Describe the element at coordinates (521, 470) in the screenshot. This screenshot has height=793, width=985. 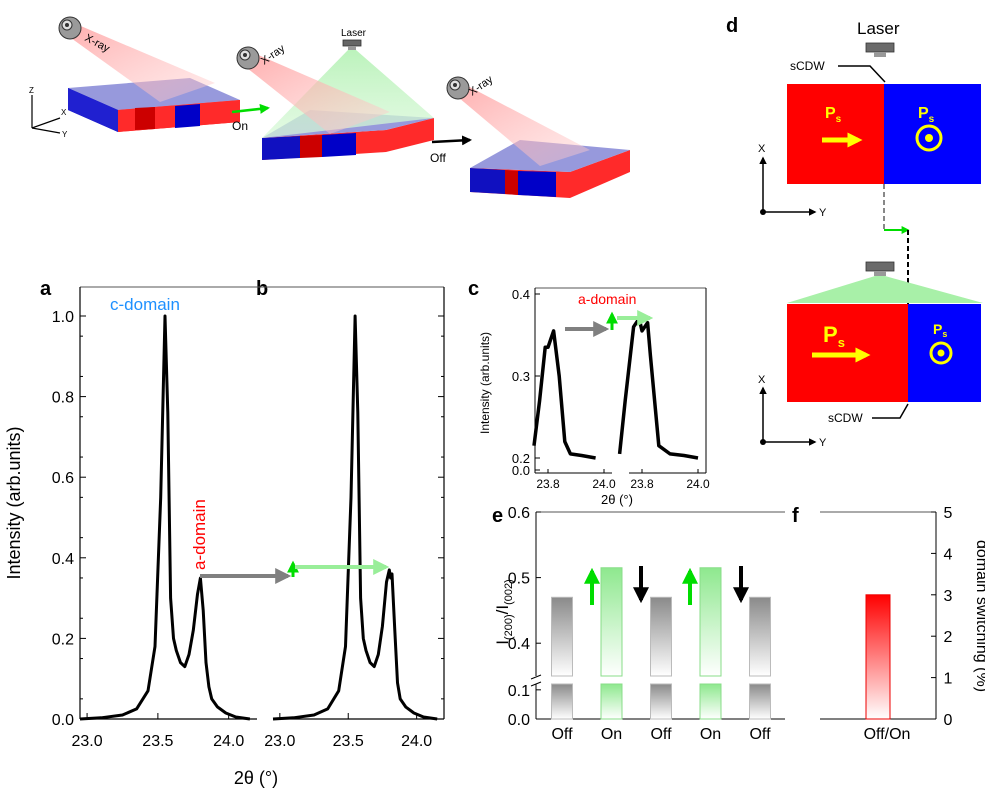
I see `c-ytick-label: 0.0` at that location.